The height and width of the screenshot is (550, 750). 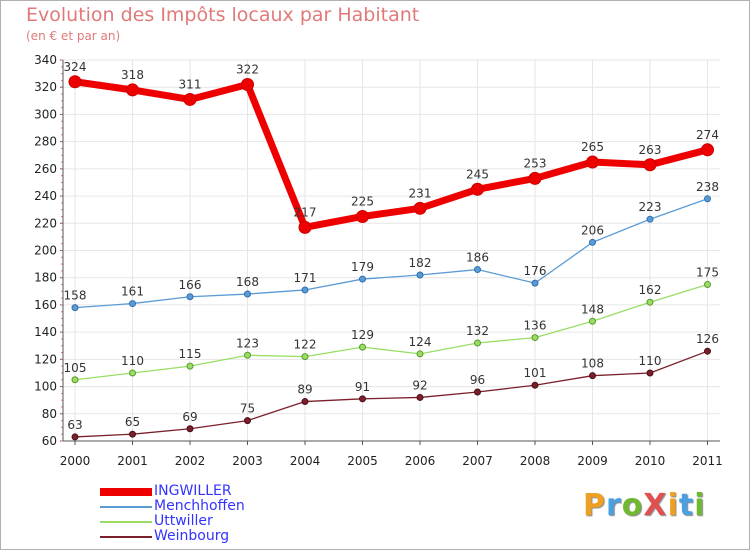 What do you see at coordinates (183, 521) in the screenshot?
I see `legend-label-uttwiller: Uttwiller` at bounding box center [183, 521].